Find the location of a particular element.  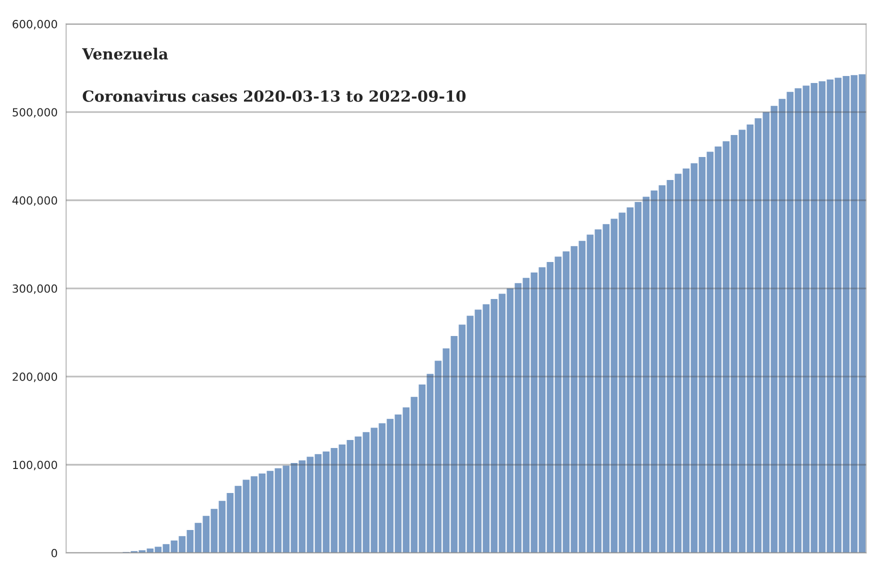

y-tick-label: 100,000 is located at coordinates (35, 465).